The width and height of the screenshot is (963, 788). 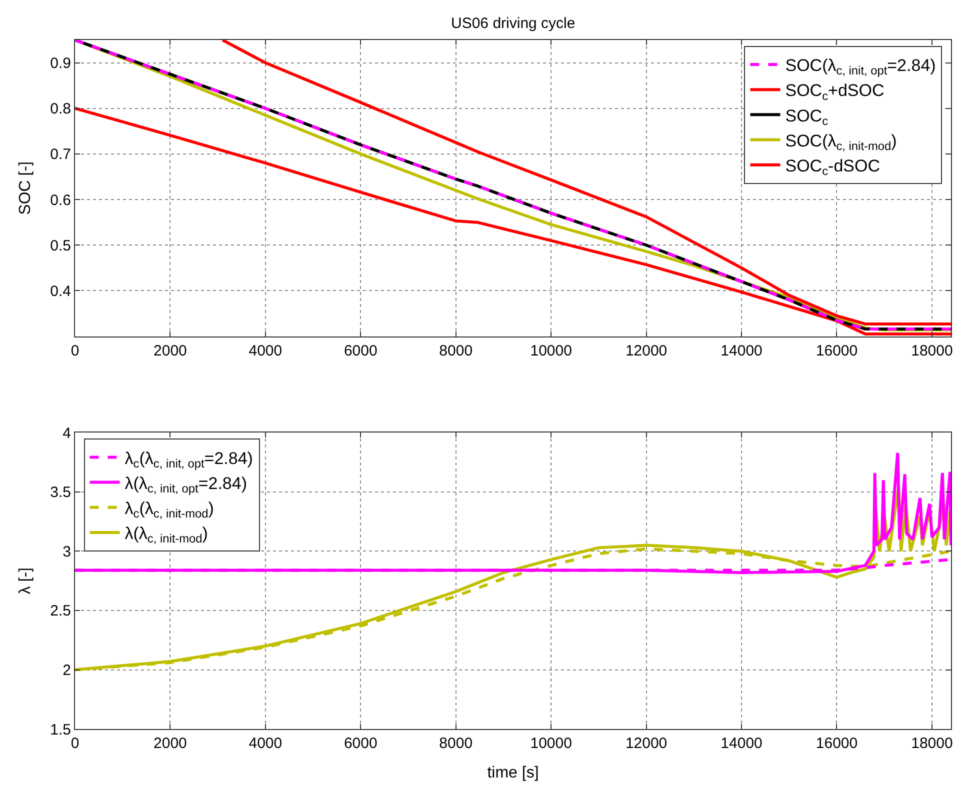 What do you see at coordinates (60, 200) in the screenshot?
I see `y-tick-label: 0.6` at bounding box center [60, 200].